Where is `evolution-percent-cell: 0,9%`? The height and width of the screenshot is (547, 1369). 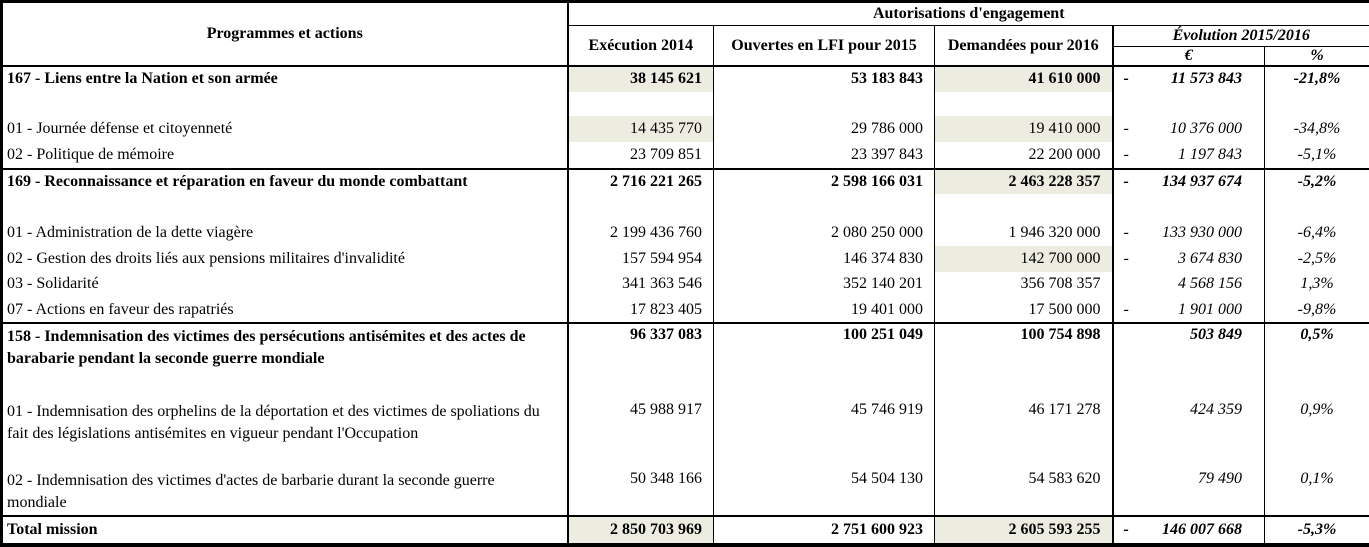
evolution-percent-cell: 0,9% is located at coordinates (1317, 409).